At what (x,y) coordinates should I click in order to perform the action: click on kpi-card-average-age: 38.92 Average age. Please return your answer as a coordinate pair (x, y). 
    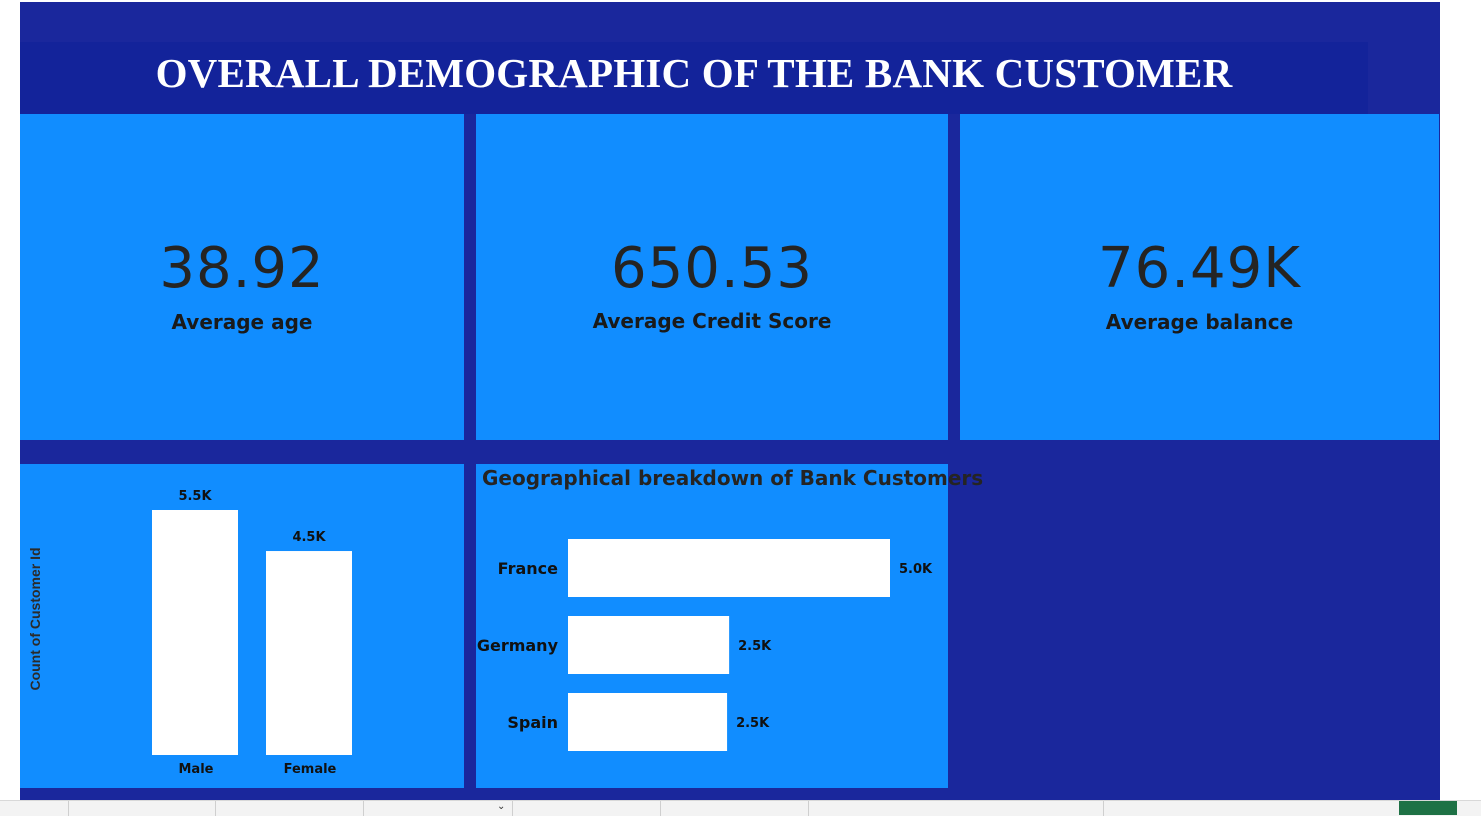
    Looking at the image, I should click on (242, 277).